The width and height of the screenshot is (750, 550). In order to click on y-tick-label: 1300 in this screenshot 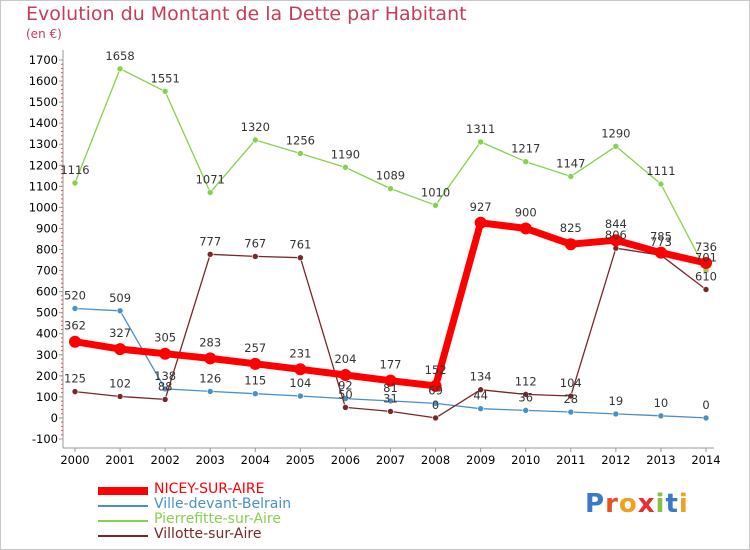, I will do `click(43, 144)`.